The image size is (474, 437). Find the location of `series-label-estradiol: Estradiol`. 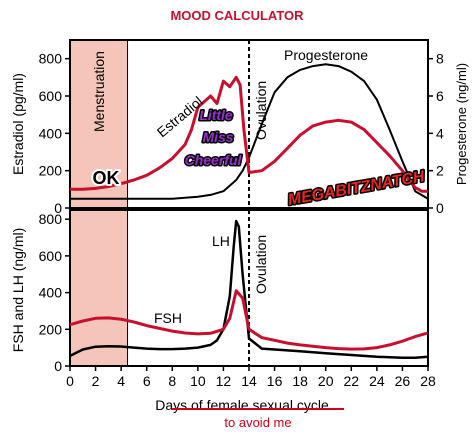

series-label-estradiol: Estradiol is located at coordinates (180, 116).